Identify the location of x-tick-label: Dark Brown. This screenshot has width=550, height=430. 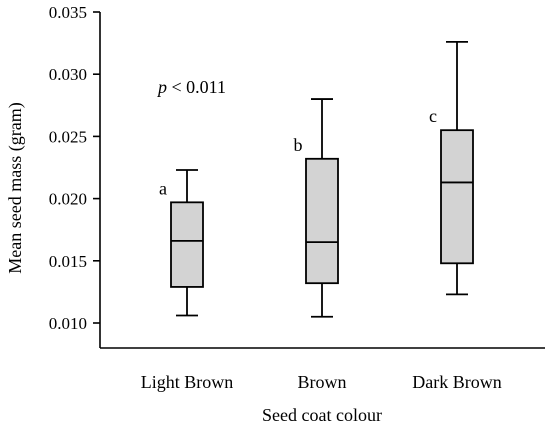
(456, 382).